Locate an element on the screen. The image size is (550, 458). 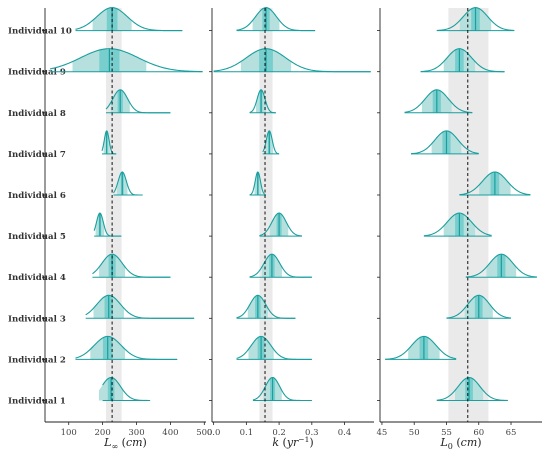
x-tick-label: 50 is located at coordinates (414, 433).